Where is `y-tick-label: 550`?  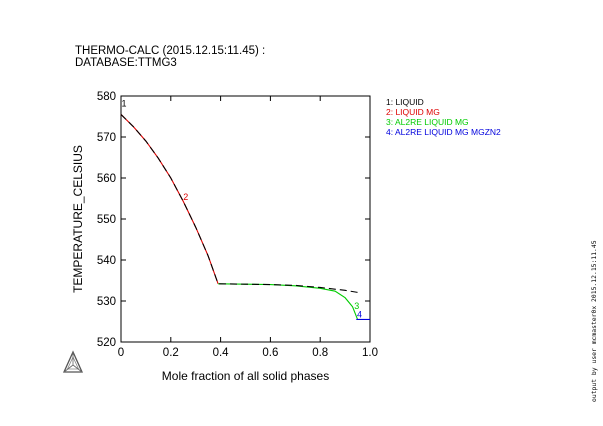 y-tick-label: 550 is located at coordinates (106, 220).